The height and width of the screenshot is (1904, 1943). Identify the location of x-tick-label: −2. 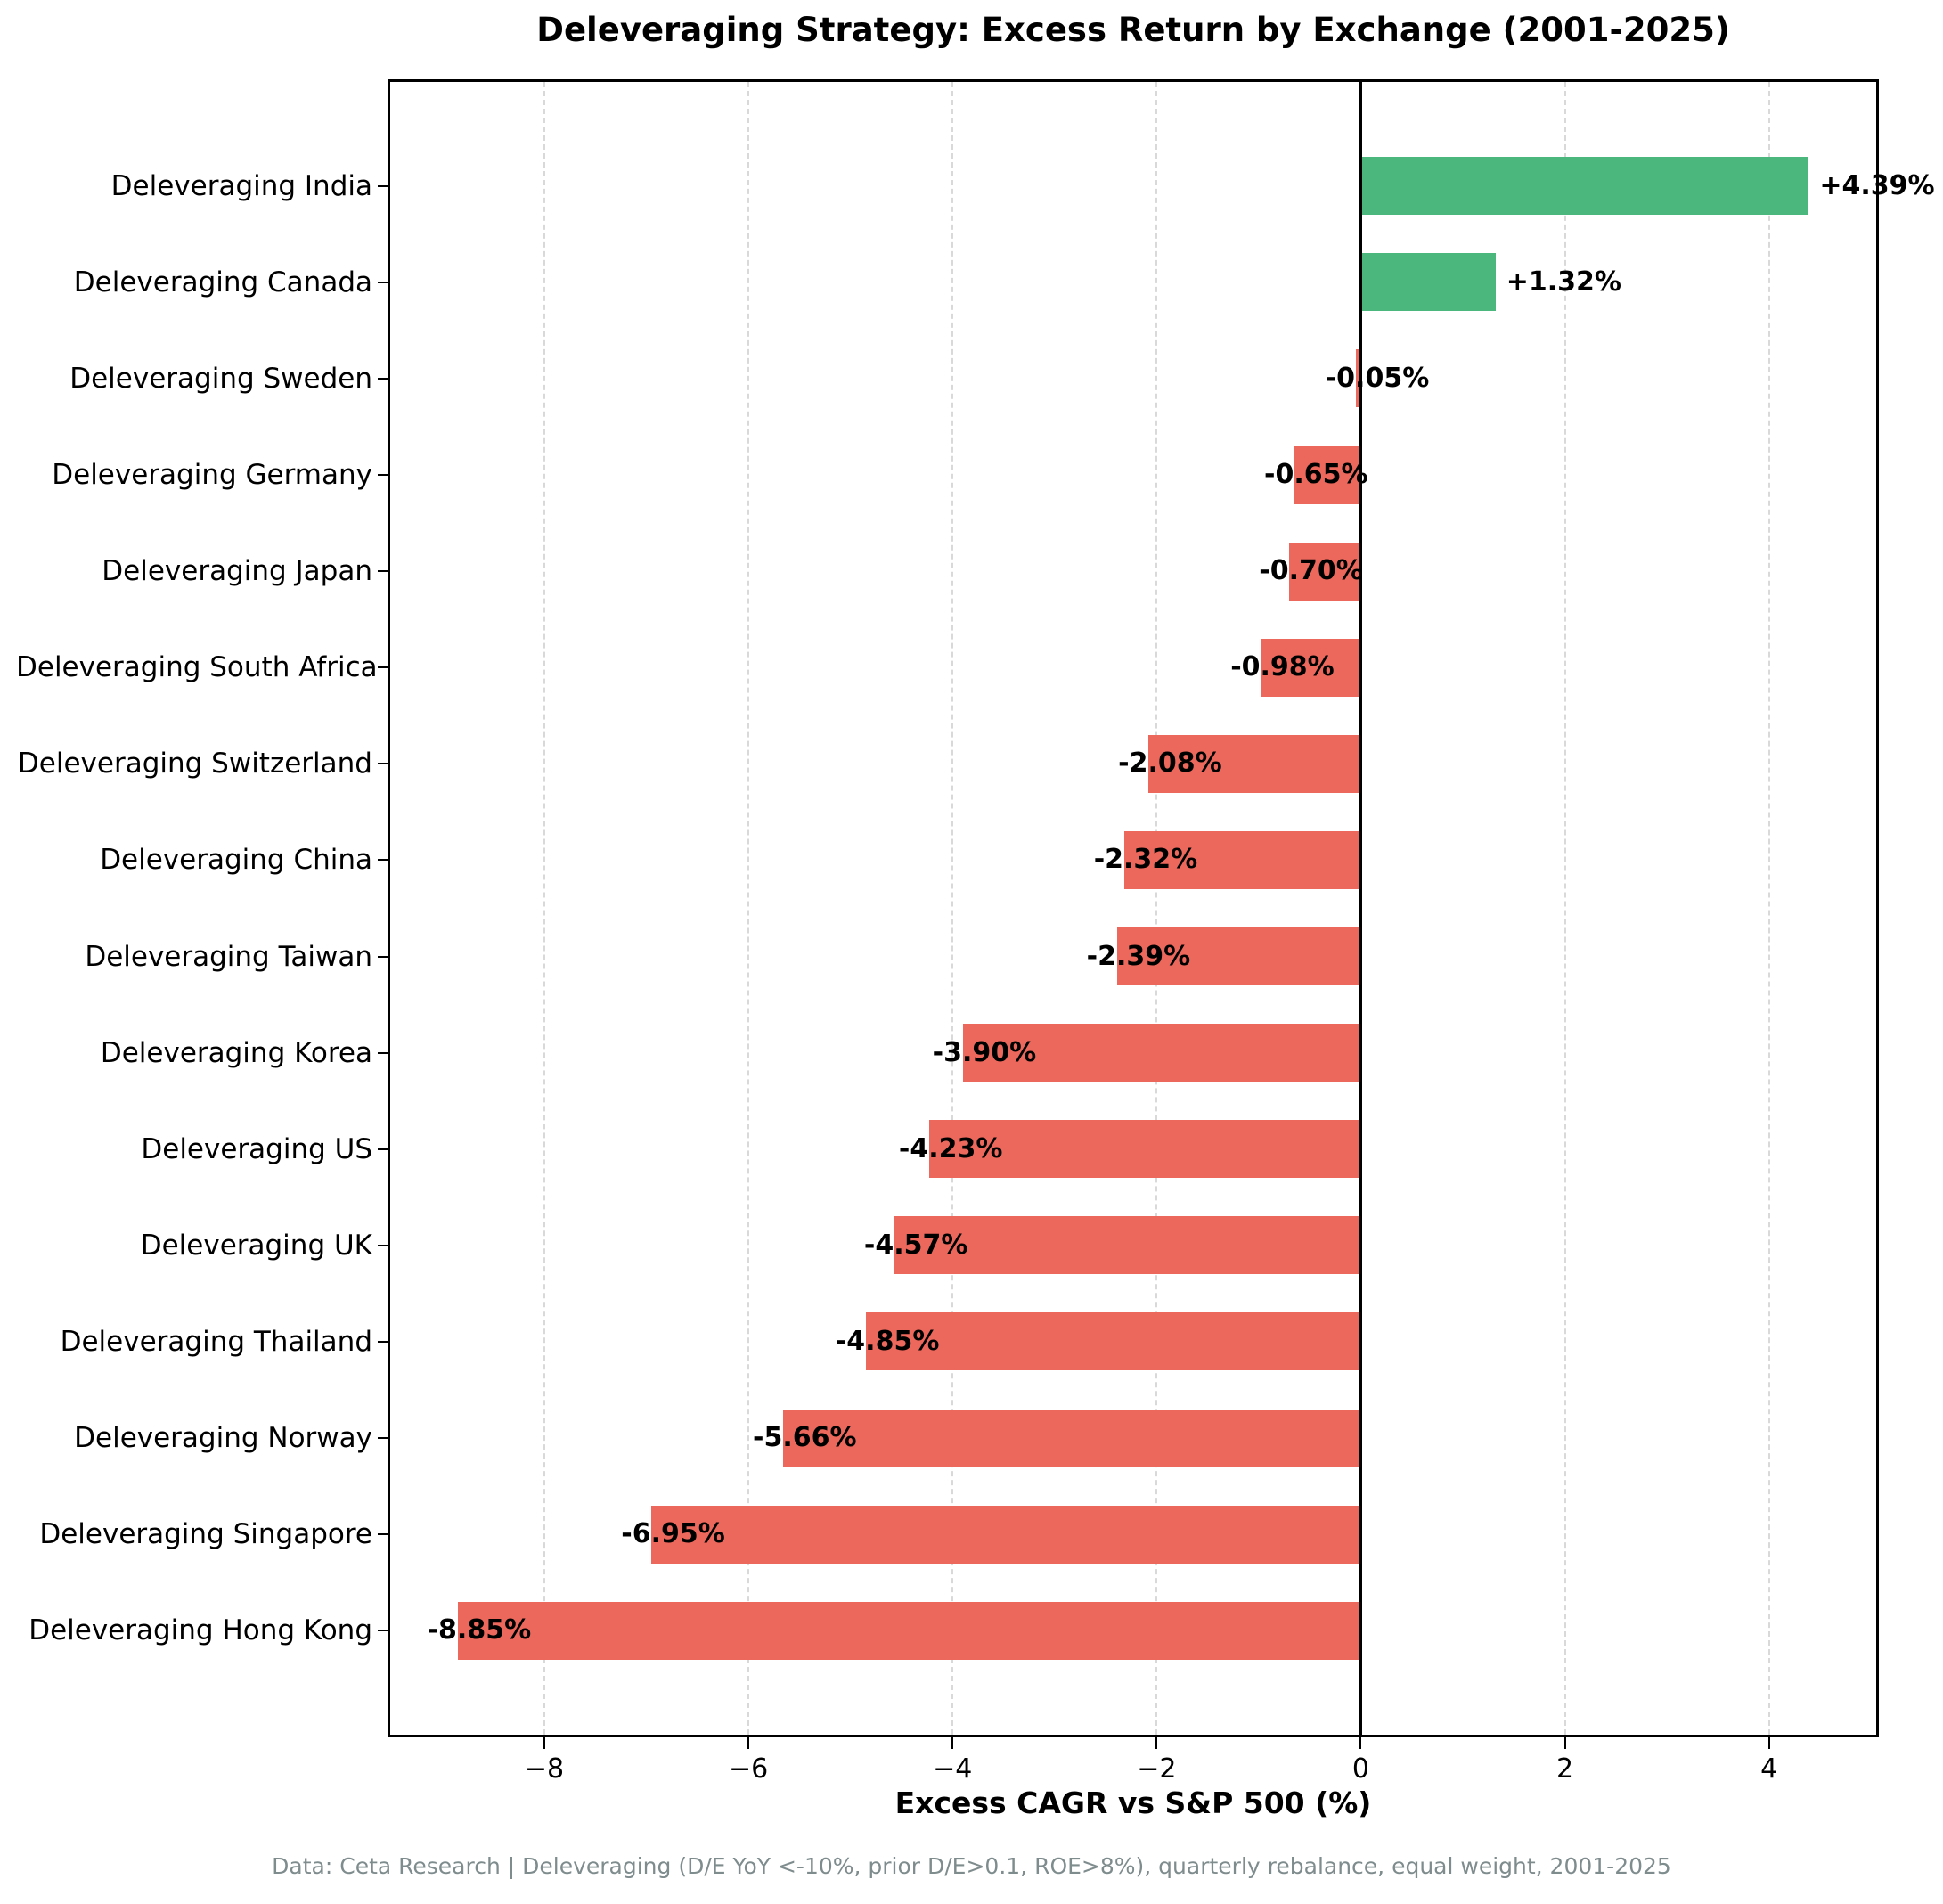
(1157, 1769).